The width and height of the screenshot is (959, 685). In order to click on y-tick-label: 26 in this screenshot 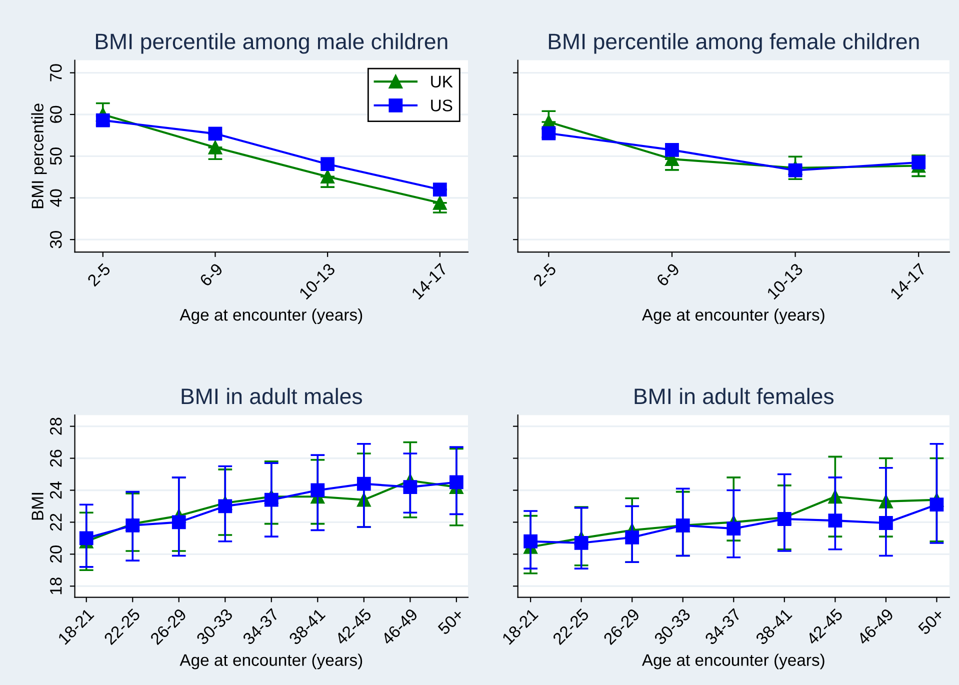, I will do `click(56, 458)`.